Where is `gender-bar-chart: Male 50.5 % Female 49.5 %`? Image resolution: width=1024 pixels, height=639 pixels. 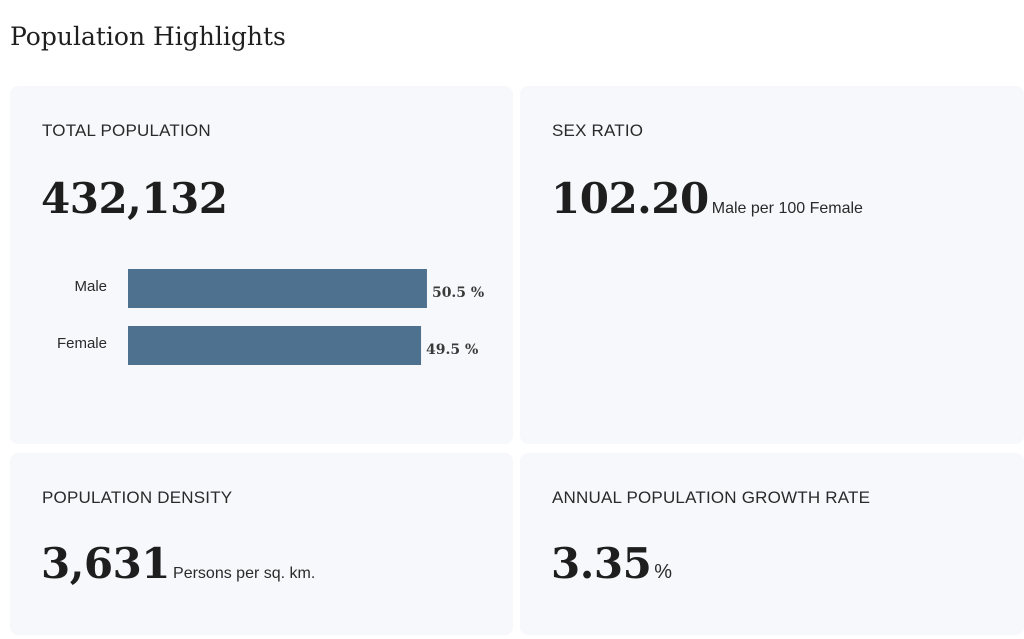 gender-bar-chart: Male 50.5 % Female 49.5 % is located at coordinates (270, 317).